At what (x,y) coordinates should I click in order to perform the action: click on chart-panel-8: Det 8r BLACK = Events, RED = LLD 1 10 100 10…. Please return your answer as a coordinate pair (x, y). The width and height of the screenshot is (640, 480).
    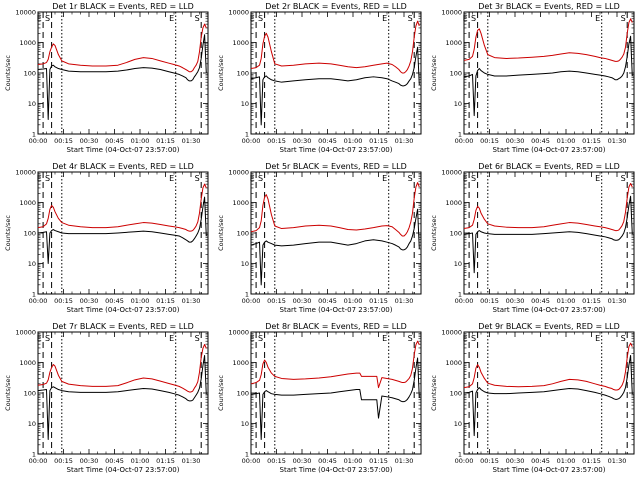
    Looking at the image, I should click on (319, 398).